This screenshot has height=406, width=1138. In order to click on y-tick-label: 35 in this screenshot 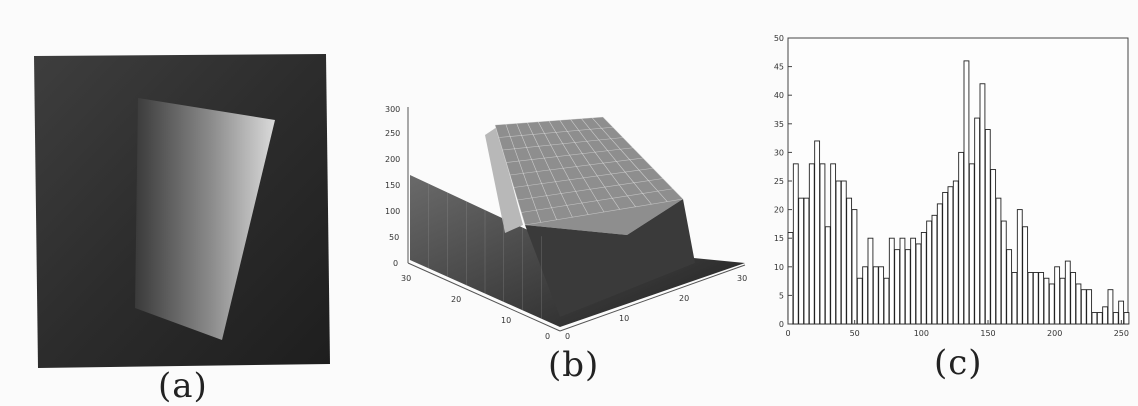, I will do `click(779, 124)`.